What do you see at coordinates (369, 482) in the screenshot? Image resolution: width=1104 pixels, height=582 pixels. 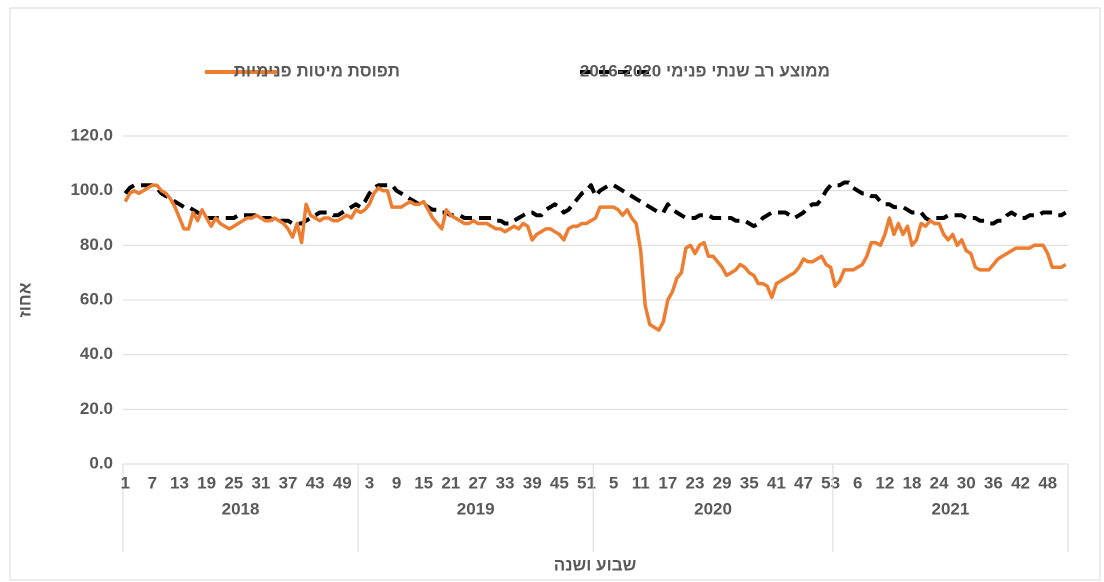 I see `x-tick-label: 3` at bounding box center [369, 482].